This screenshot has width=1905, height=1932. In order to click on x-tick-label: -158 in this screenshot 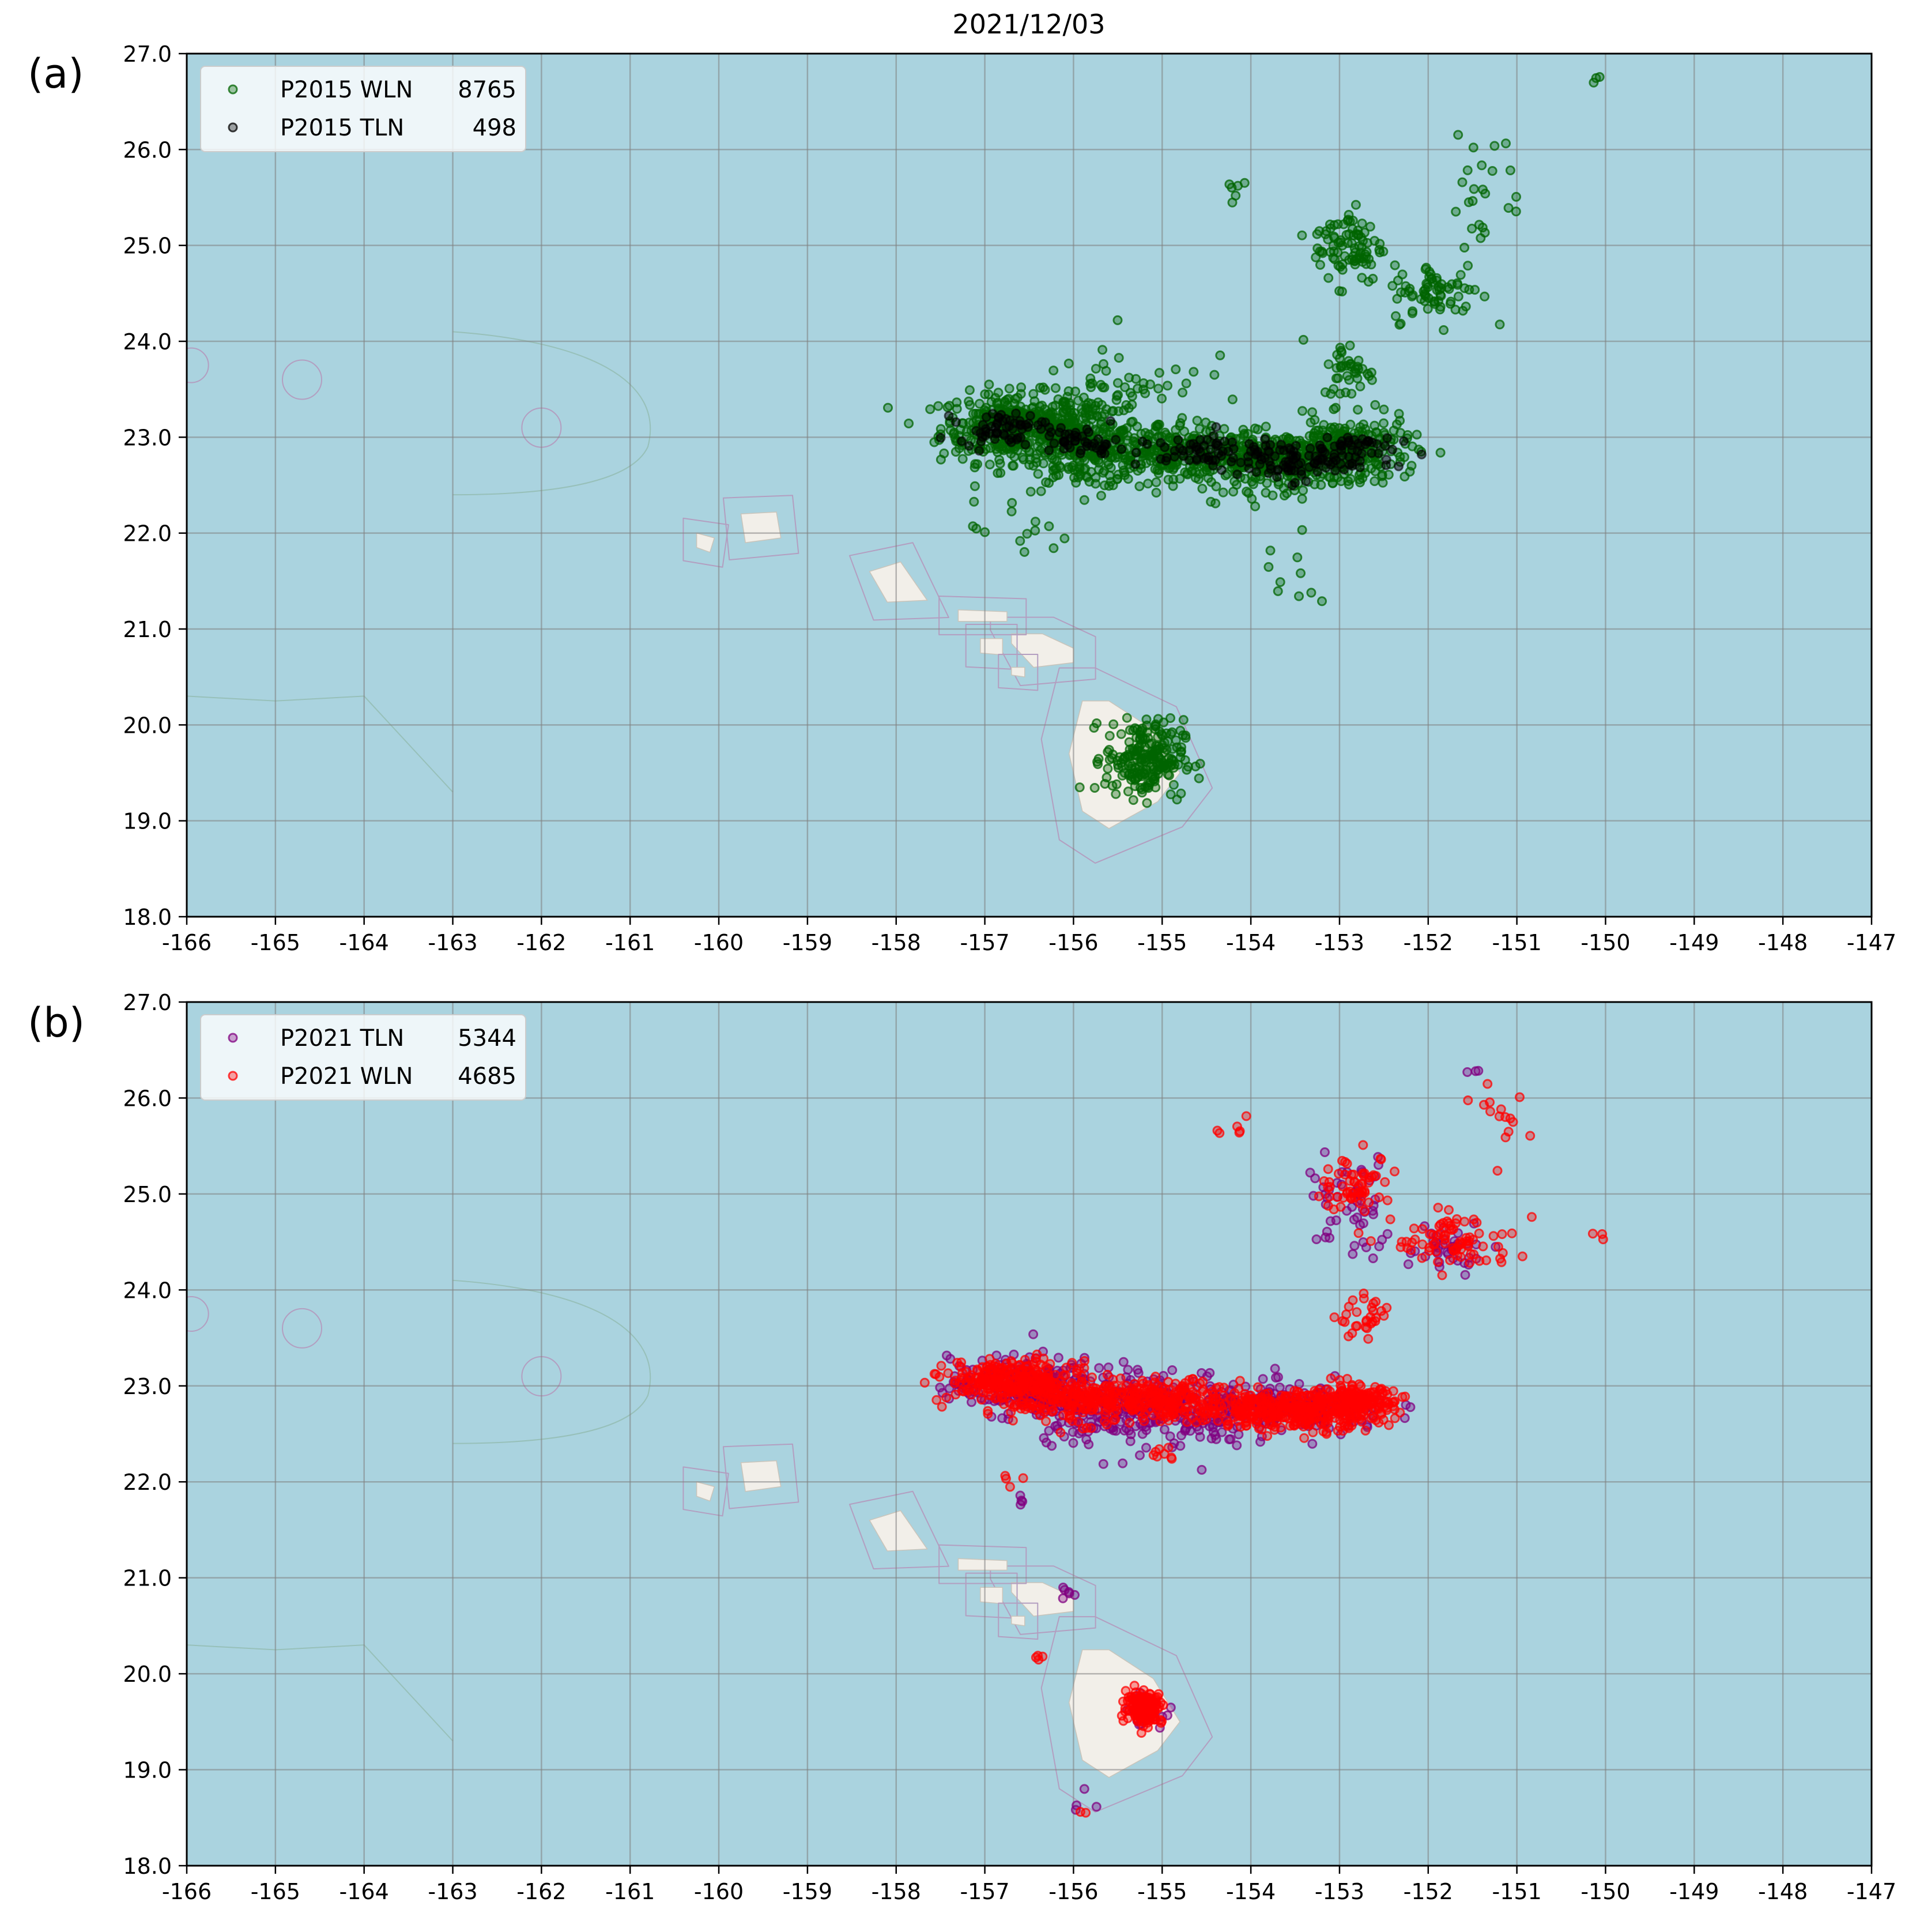, I will do `click(896, 1891)`.